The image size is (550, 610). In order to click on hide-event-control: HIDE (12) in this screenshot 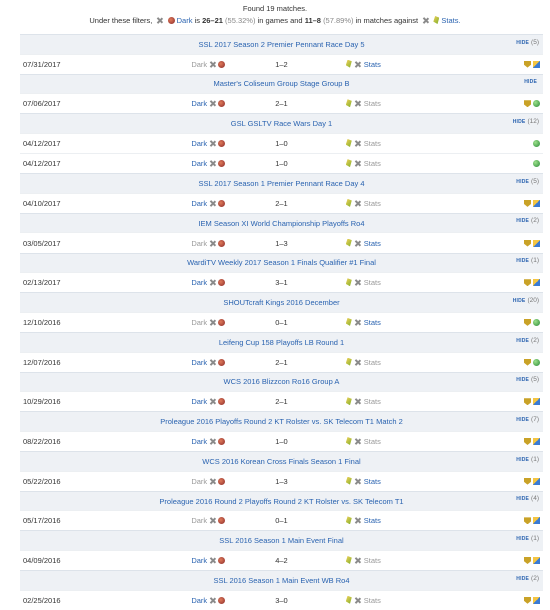, I will do `click(526, 121)`.